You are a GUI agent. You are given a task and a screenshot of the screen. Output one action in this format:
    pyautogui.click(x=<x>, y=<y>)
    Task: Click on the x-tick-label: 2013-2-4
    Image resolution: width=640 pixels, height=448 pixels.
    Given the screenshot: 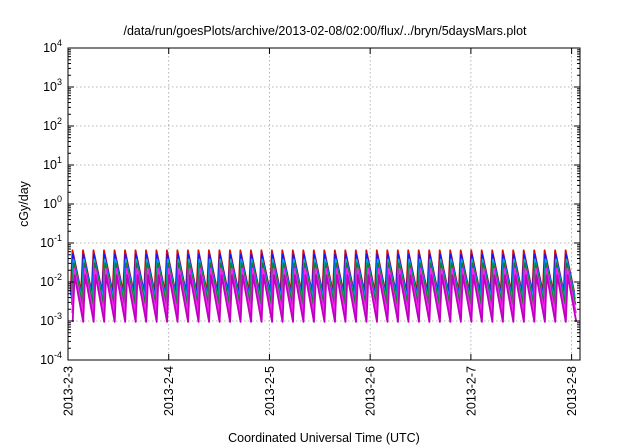 What is the action you would take?
    pyautogui.click(x=169, y=391)
    